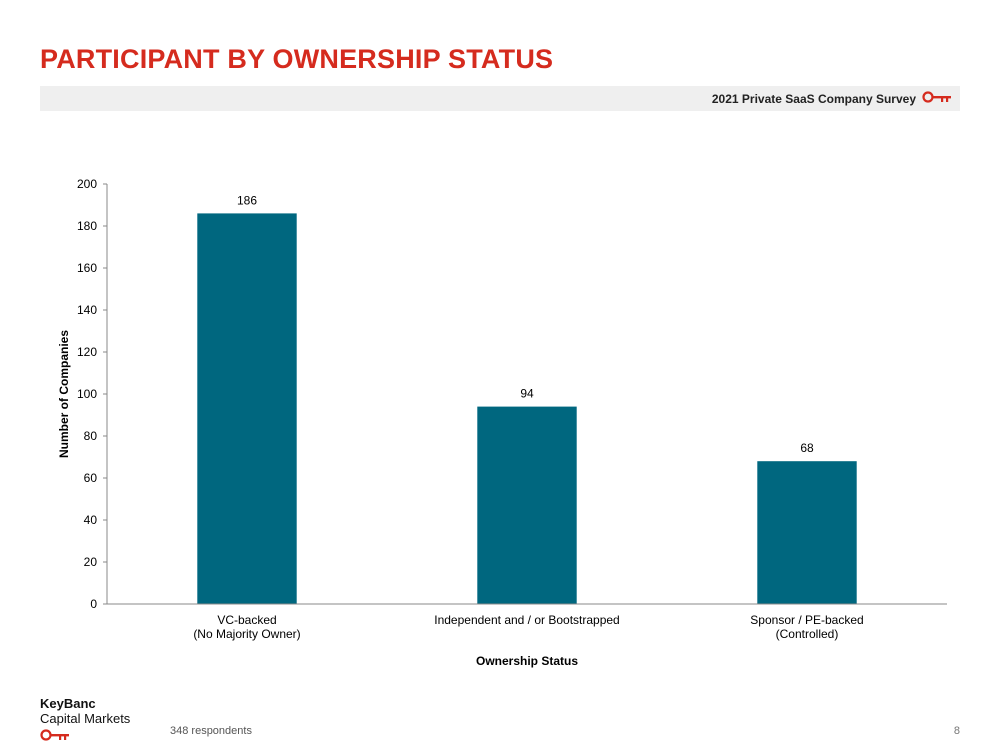 This screenshot has height=750, width=1000. What do you see at coordinates (91, 520) in the screenshot?
I see `y-tick-label: 40` at bounding box center [91, 520].